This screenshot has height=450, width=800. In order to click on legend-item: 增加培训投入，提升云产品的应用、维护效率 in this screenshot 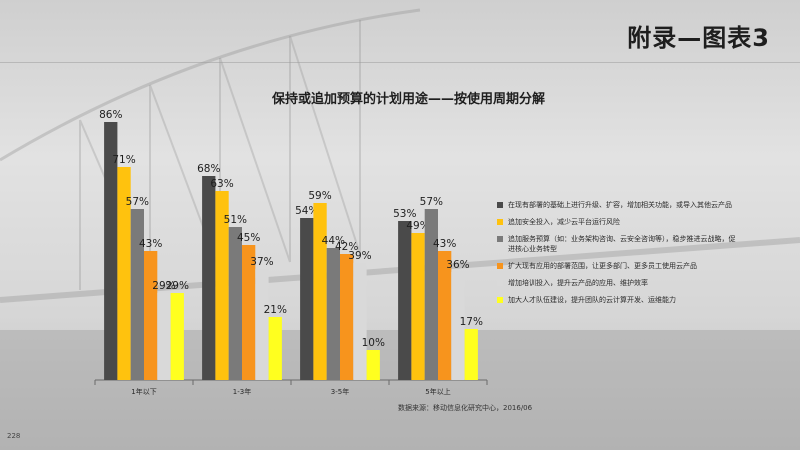, I will do `click(617, 283)`.